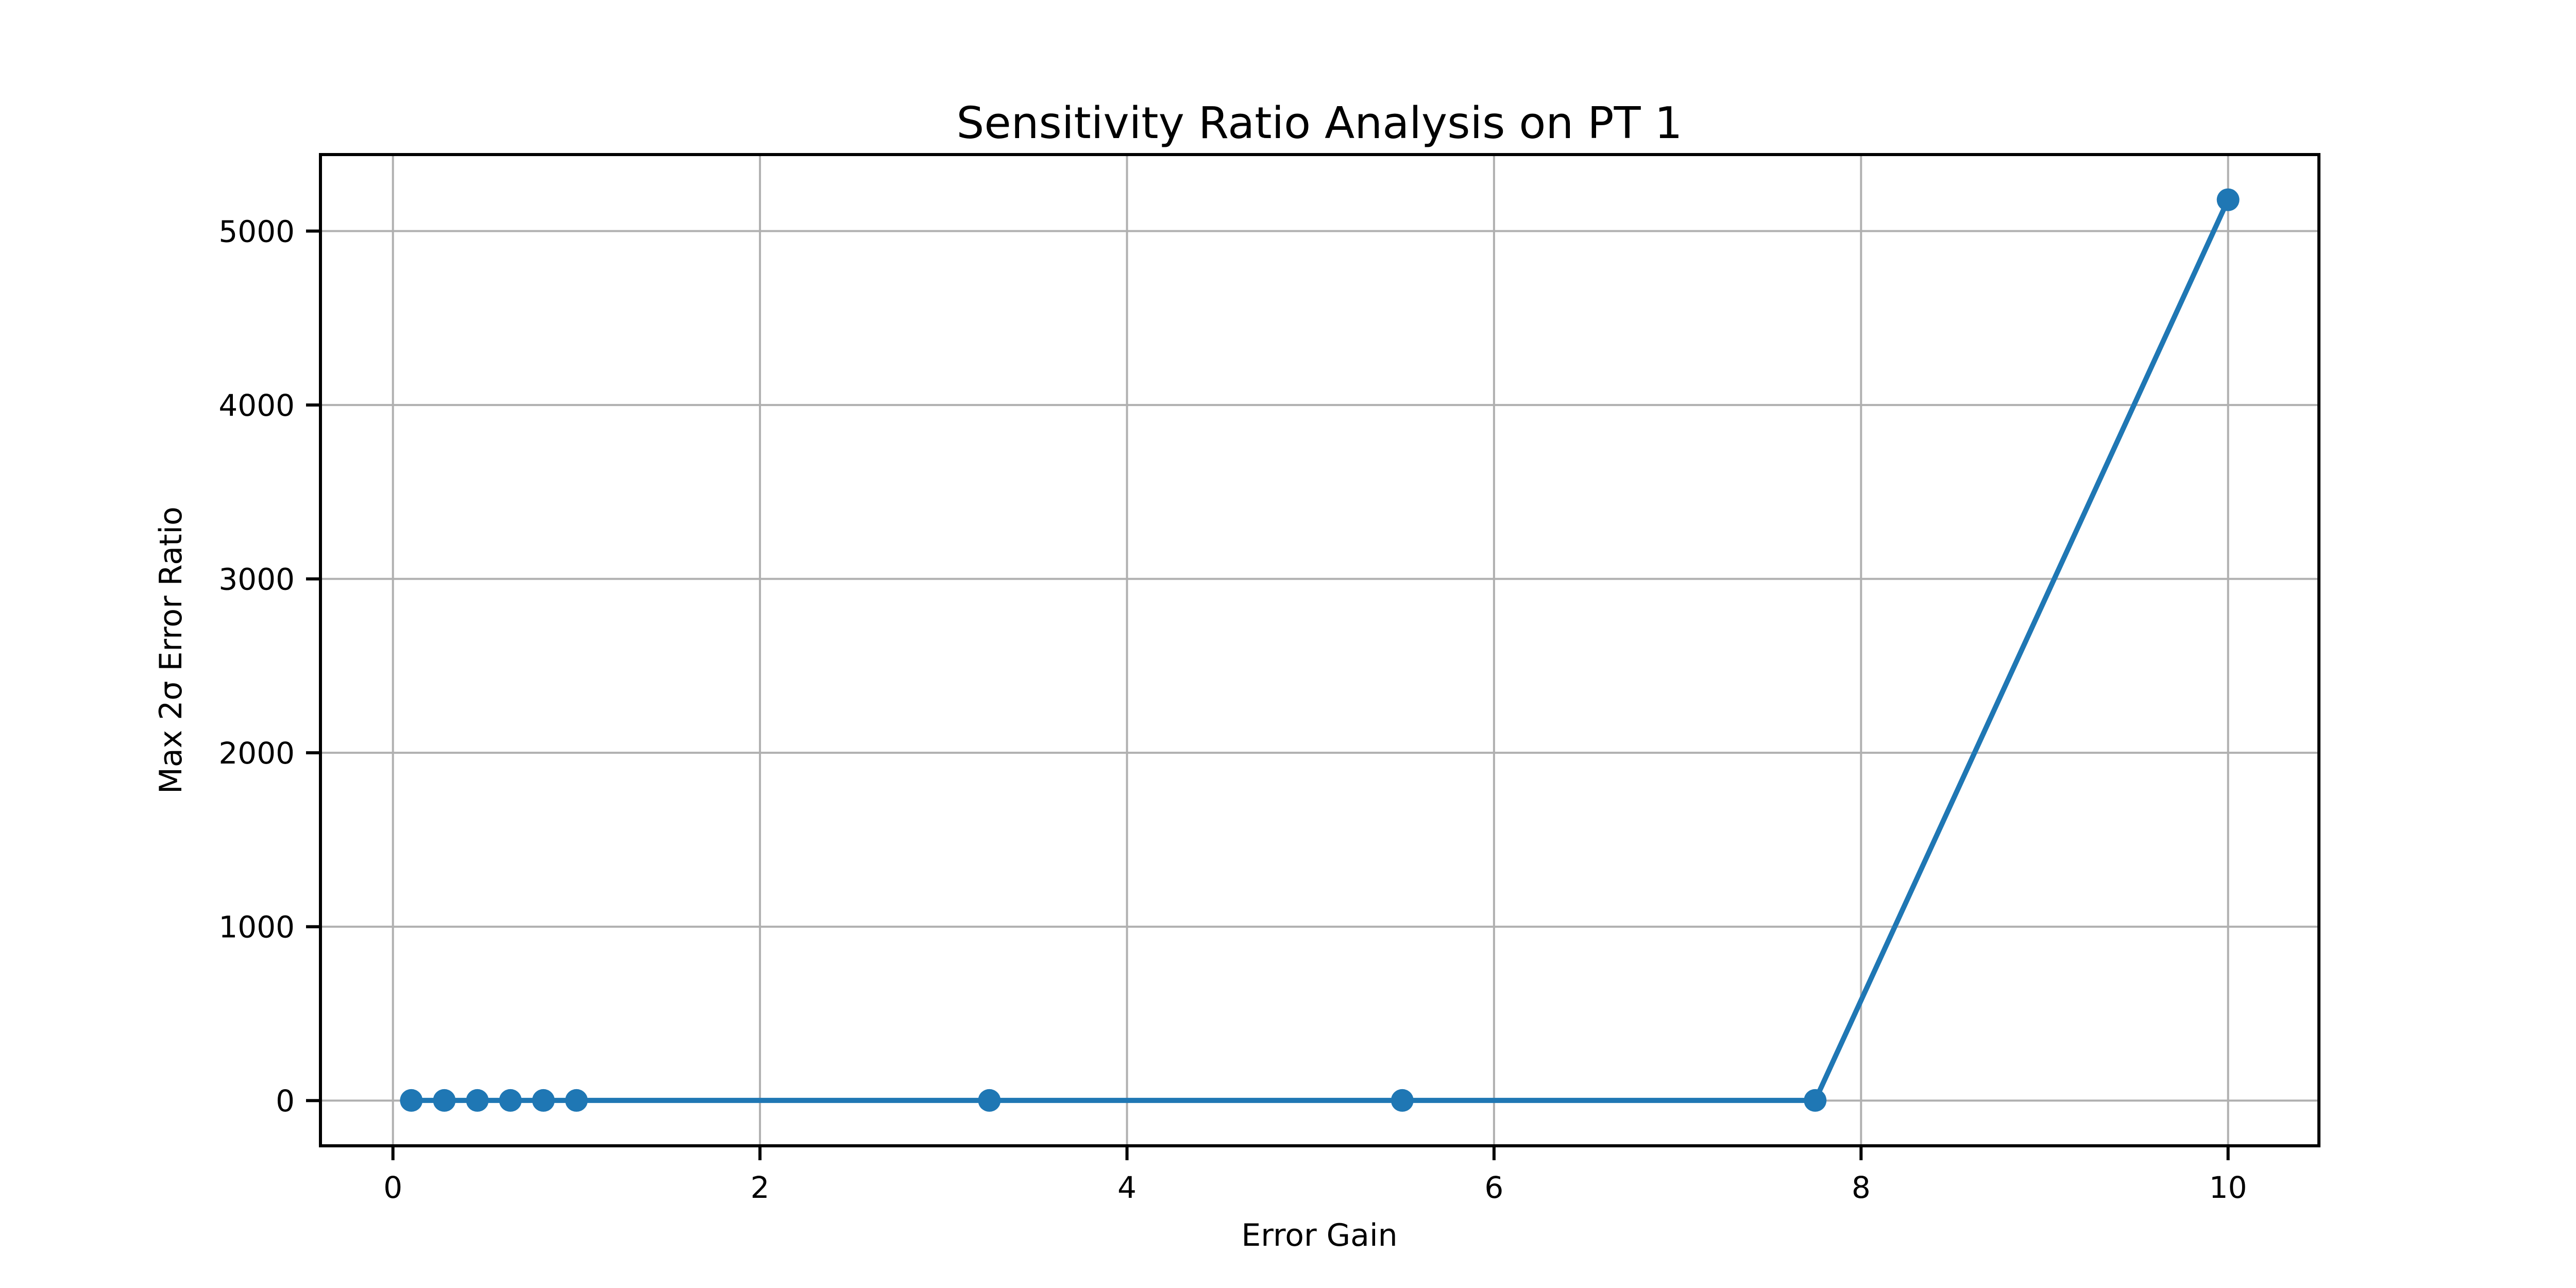  Describe the element at coordinates (286, 1100) in the screenshot. I see `y-tick-label: 0` at that location.